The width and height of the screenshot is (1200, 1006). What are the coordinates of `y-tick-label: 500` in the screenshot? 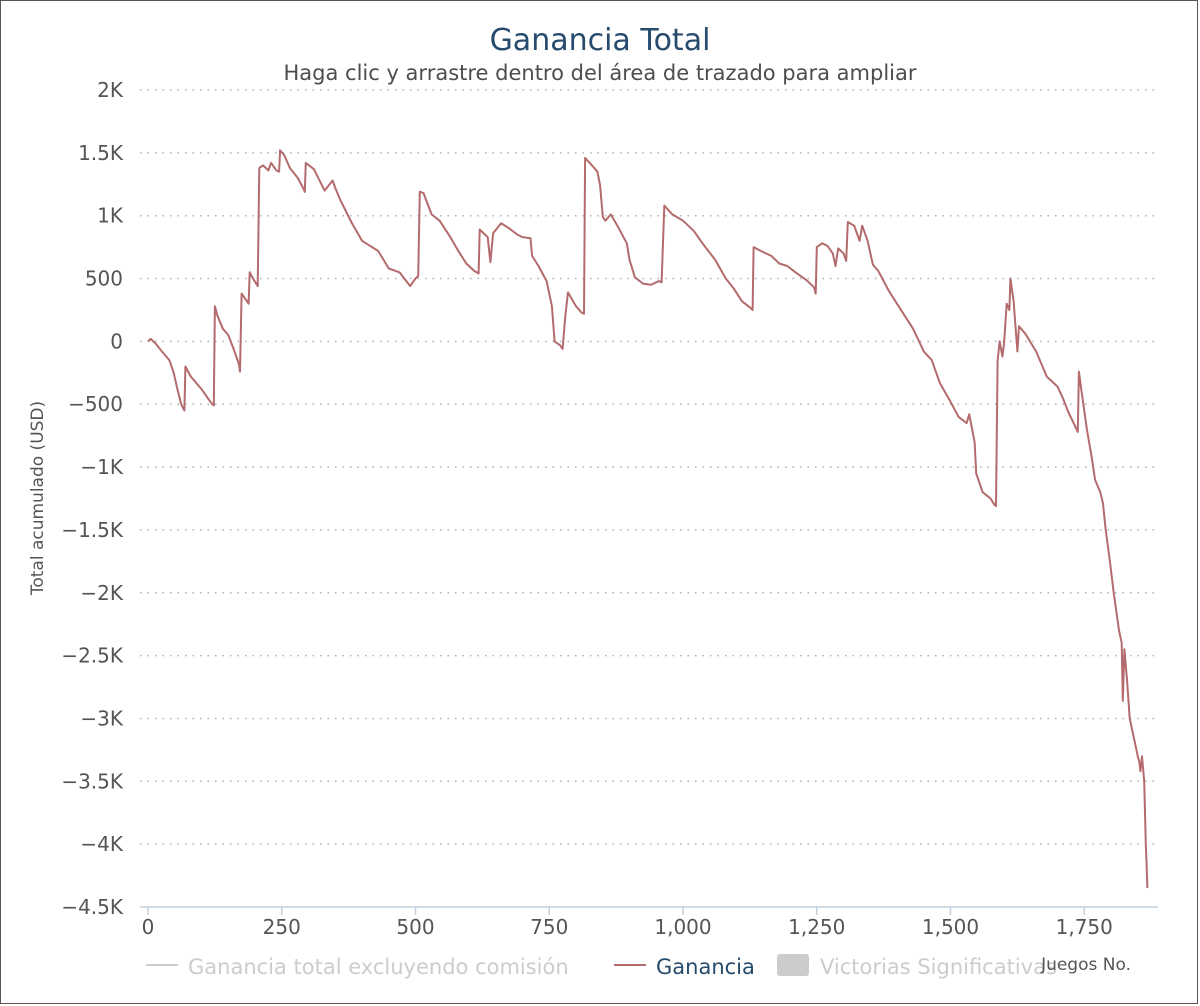 It's located at (104, 279).